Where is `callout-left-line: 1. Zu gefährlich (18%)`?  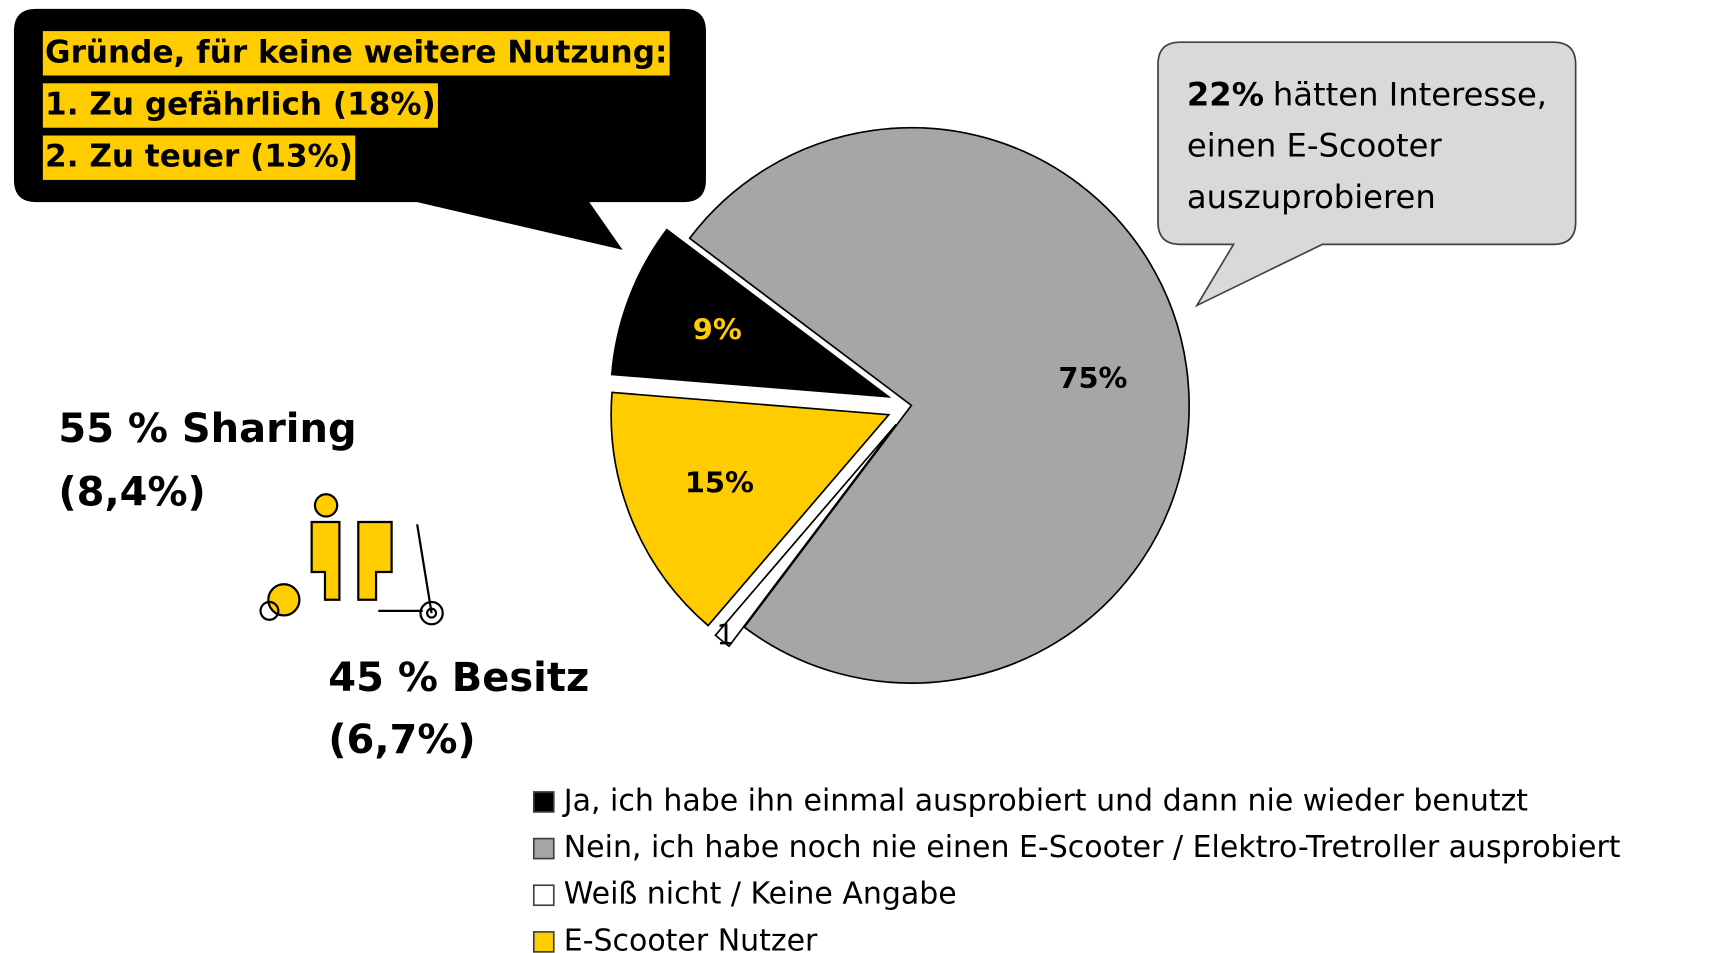 callout-left-line: 1. Zu gefährlich (18%) is located at coordinates (240, 105).